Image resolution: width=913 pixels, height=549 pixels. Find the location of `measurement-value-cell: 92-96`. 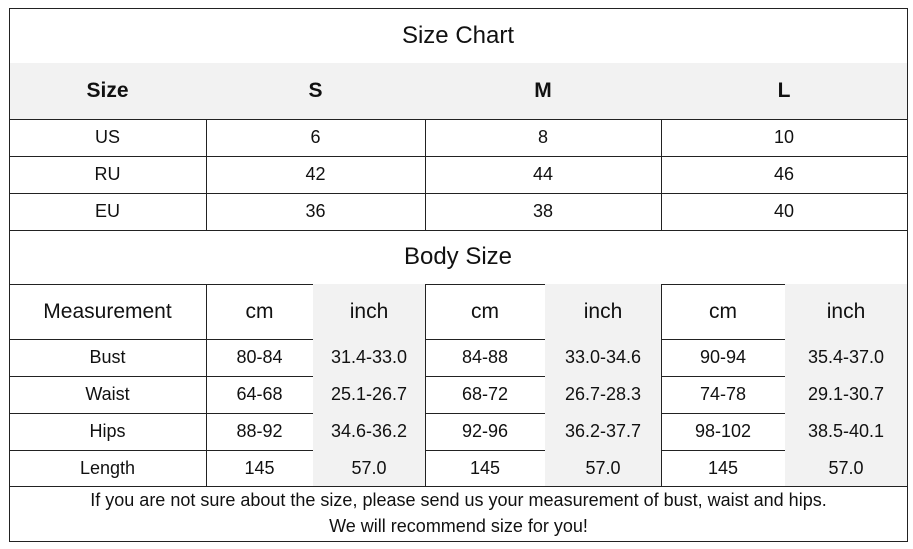

measurement-value-cell: 92-96 is located at coordinates (485, 432).